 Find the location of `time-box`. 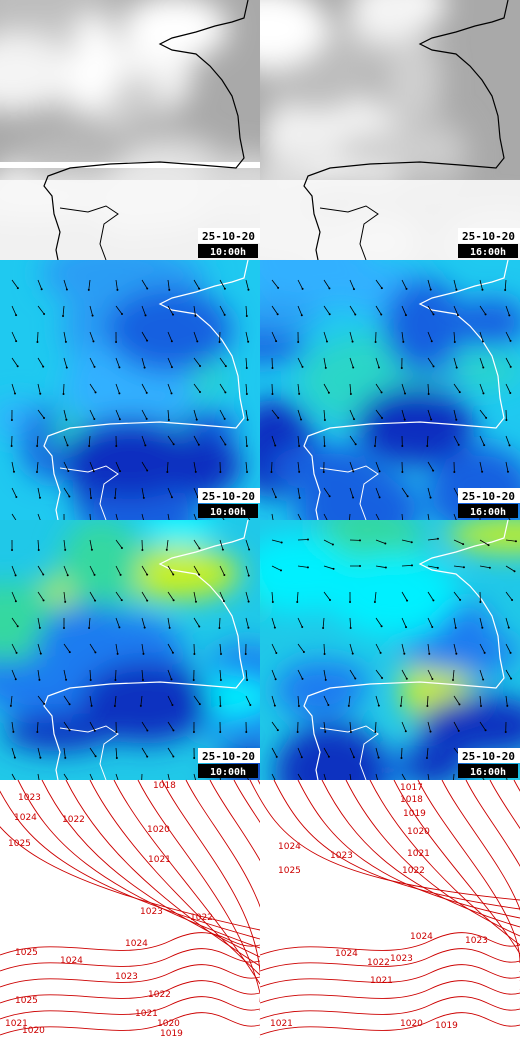

time-box is located at coordinates (488, 251).